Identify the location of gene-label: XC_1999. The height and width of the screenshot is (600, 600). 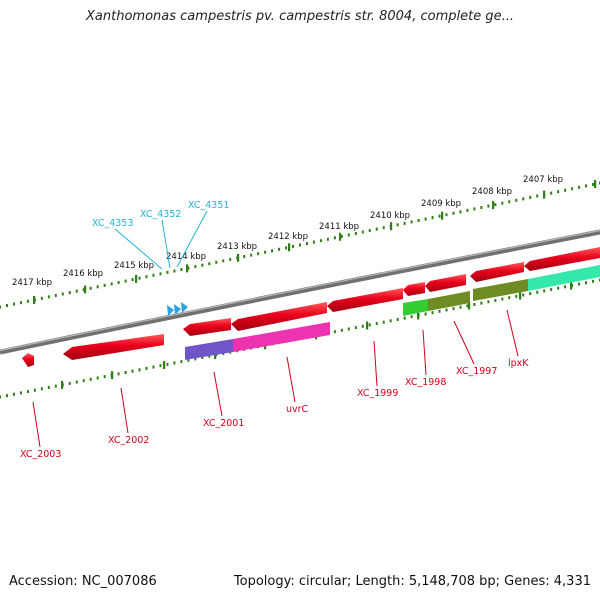
(377, 393).